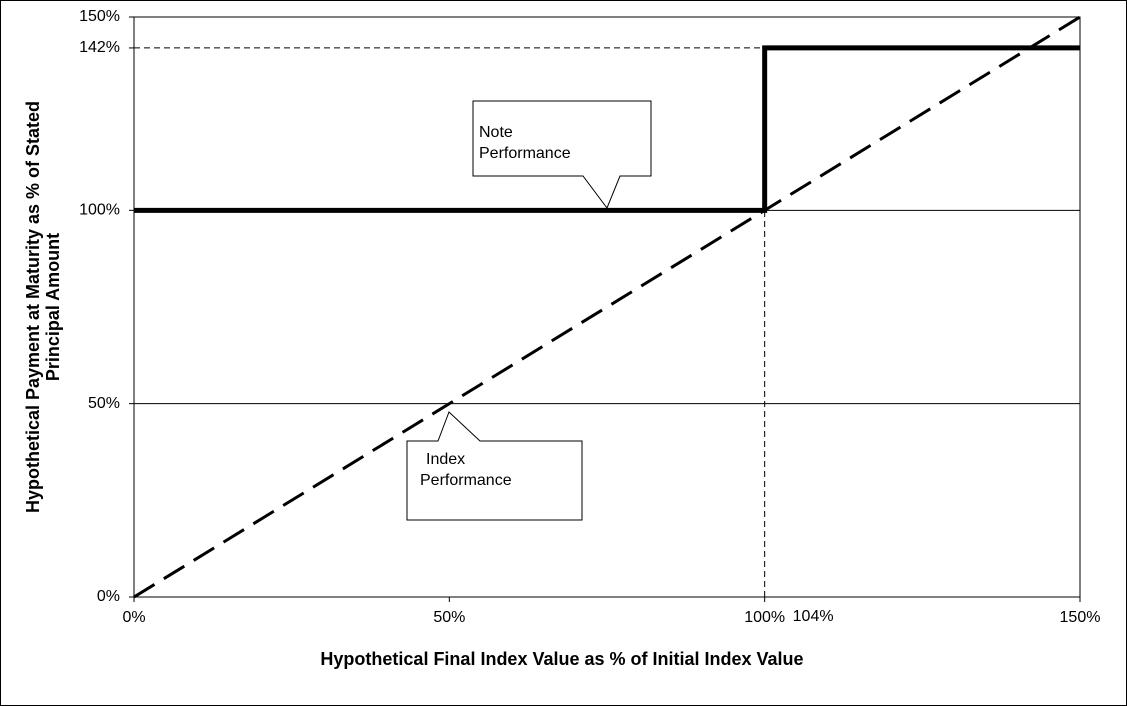 This screenshot has height=706, width=1127. Describe the element at coordinates (1080, 617) in the screenshot. I see `x-tick-label: 150%` at that location.